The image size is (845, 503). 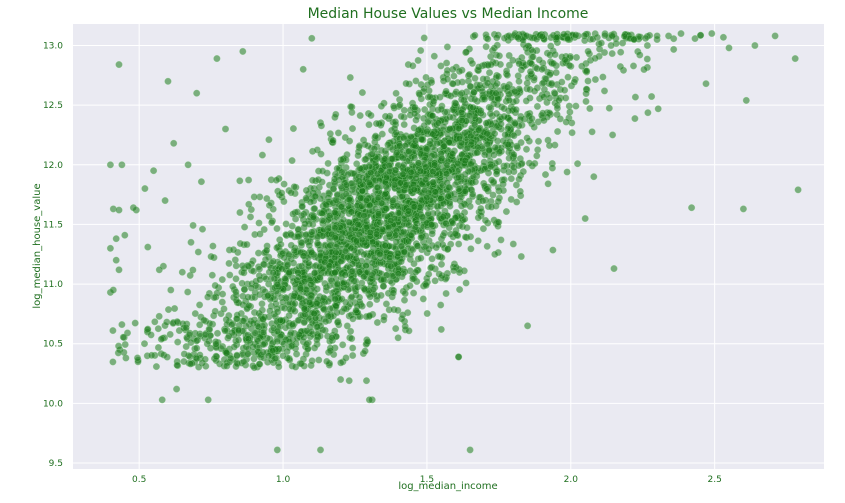 I want to click on x-tick-label: 2.0, so click(x=571, y=480).